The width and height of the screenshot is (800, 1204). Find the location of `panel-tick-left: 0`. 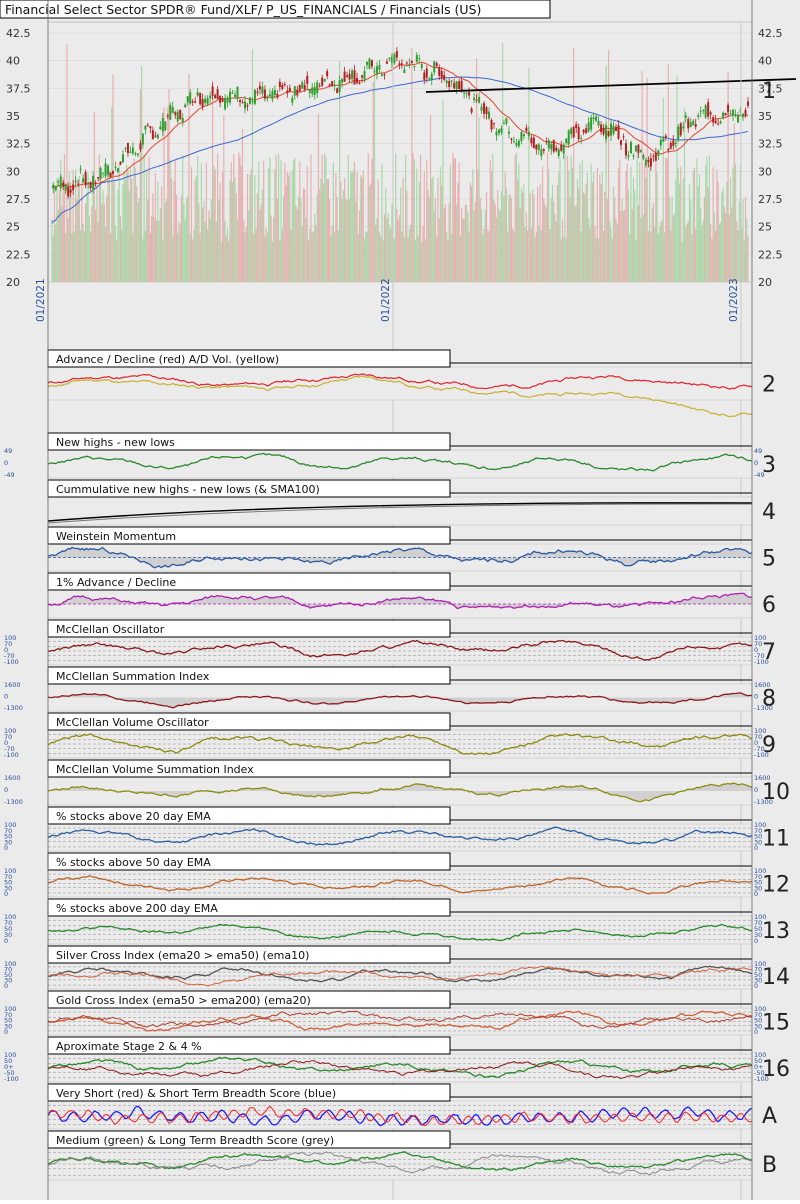

panel-tick-left: 0 is located at coordinates (6, 848).